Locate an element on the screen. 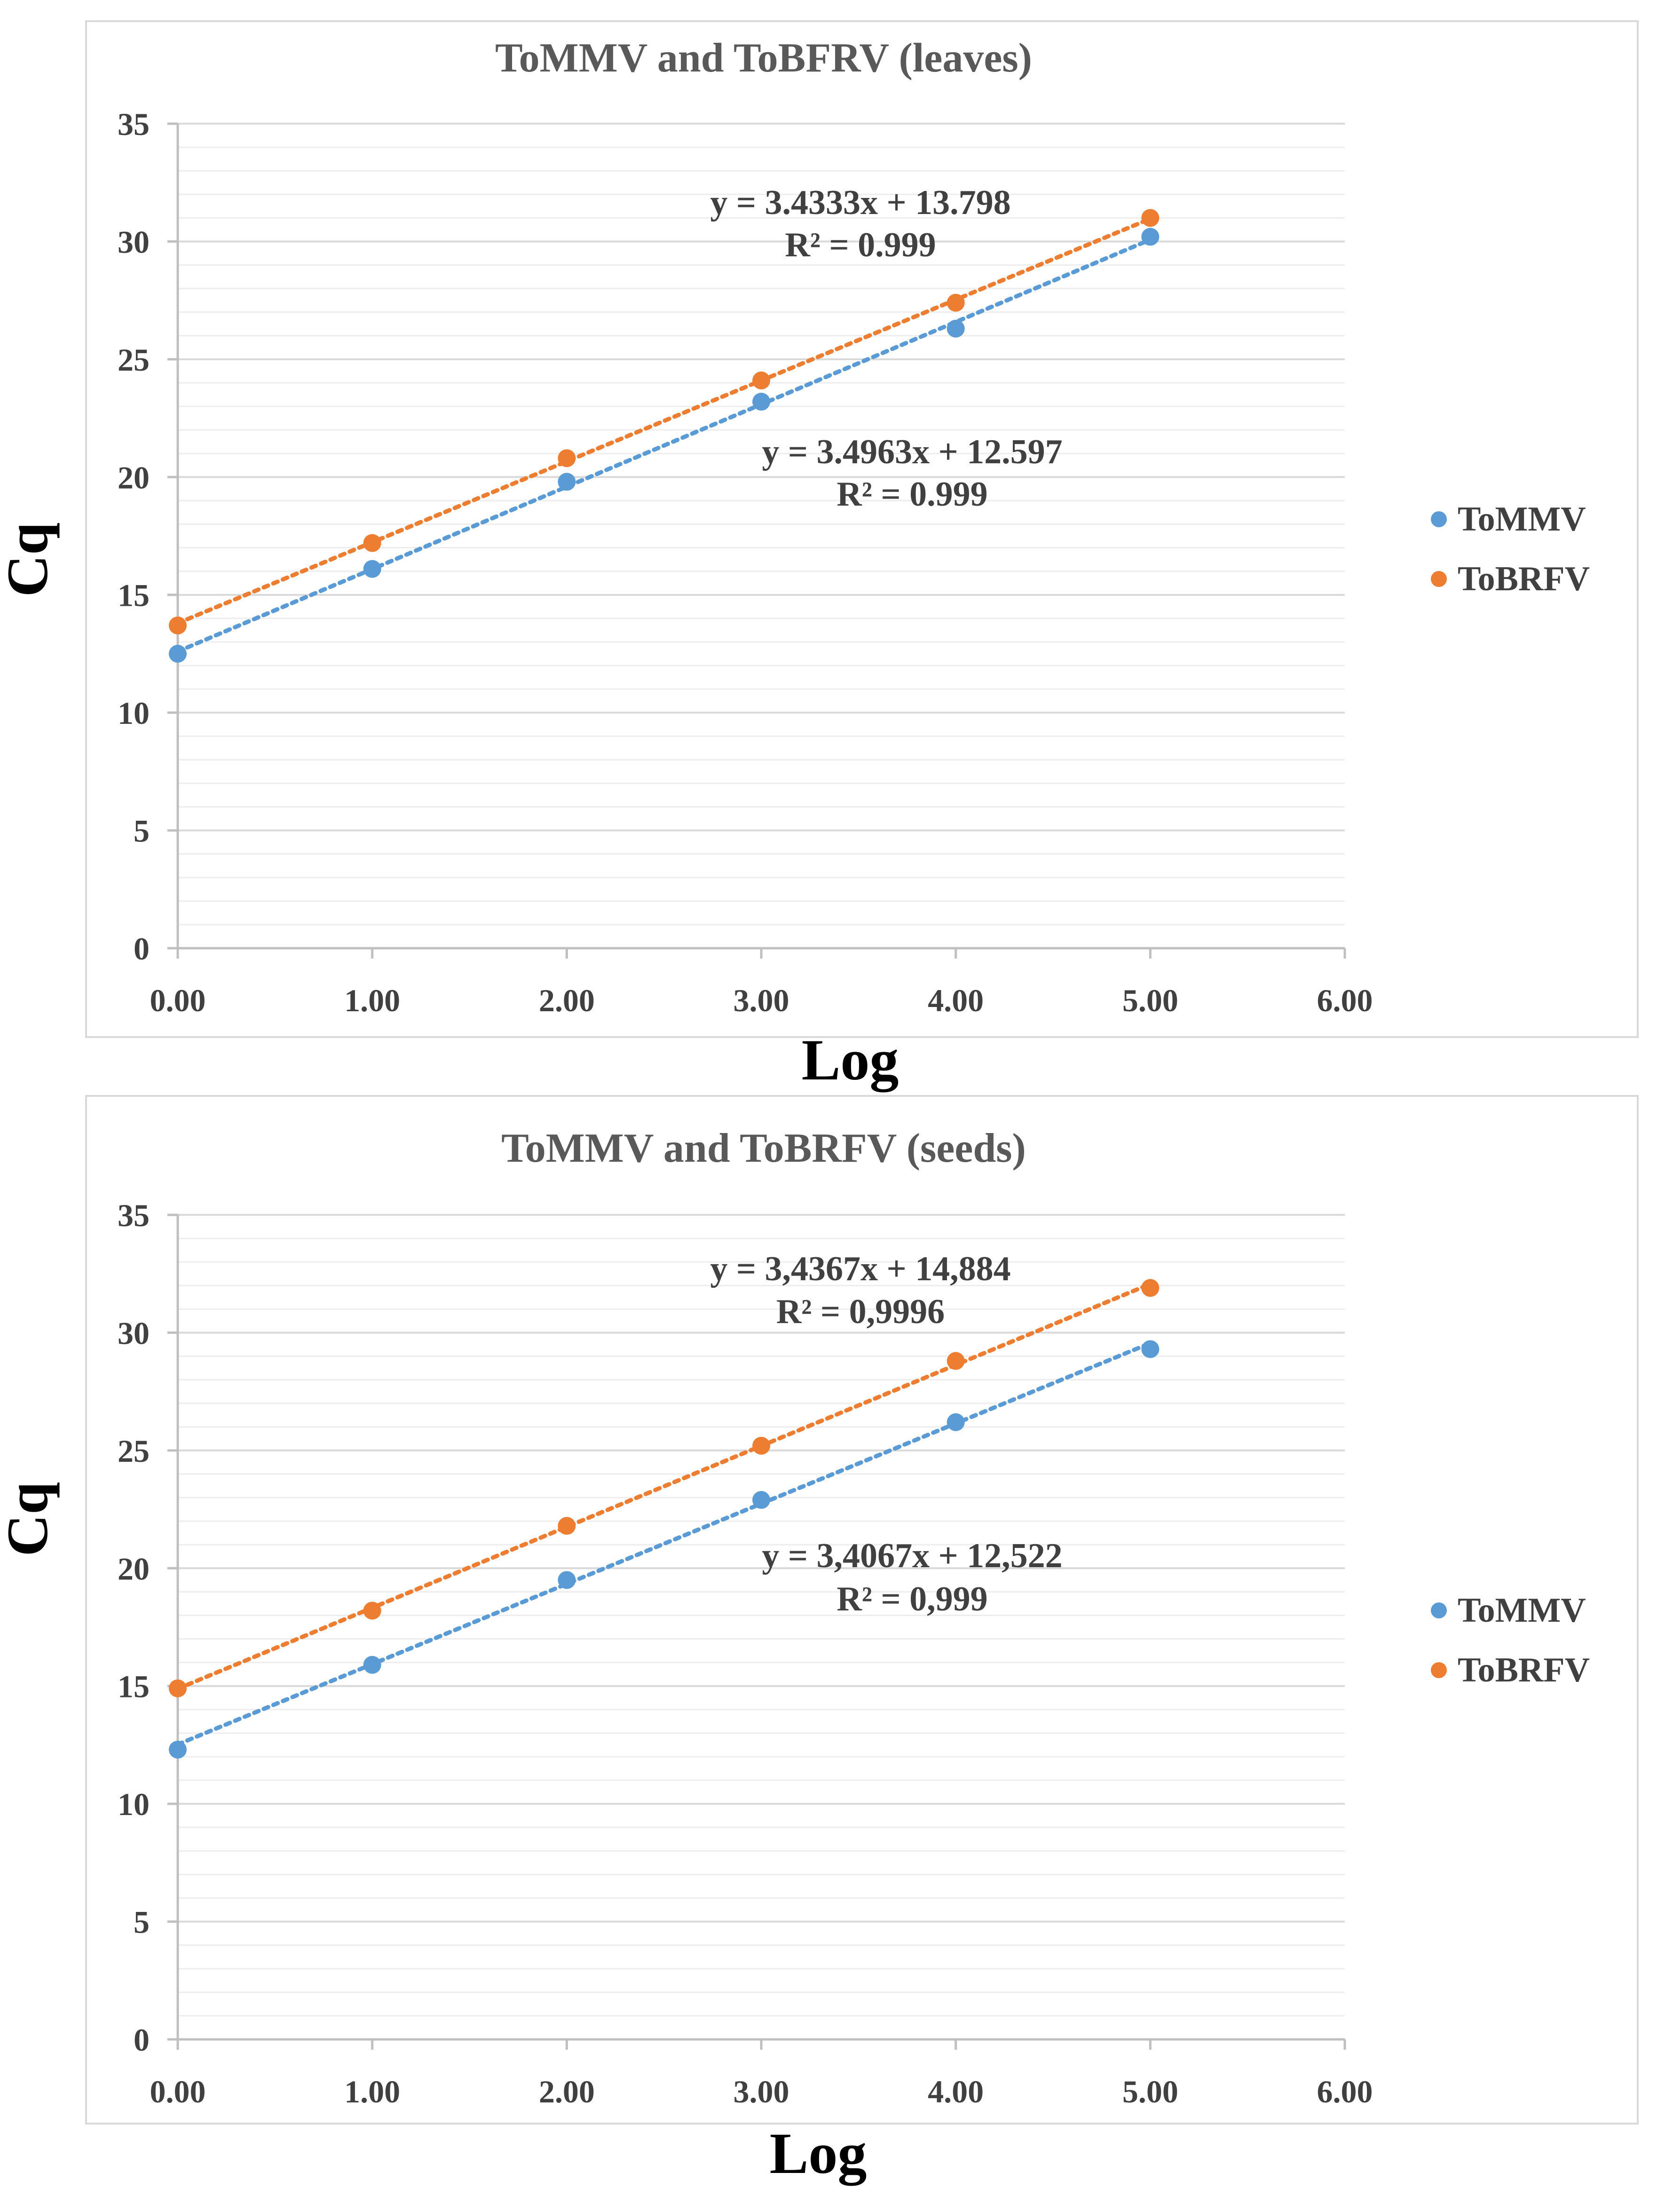 Image resolution: width=1673 pixels, height=2212 pixels. trendline-equation-tommv: y = 3.4963x + 12.597 is located at coordinates (912, 452).